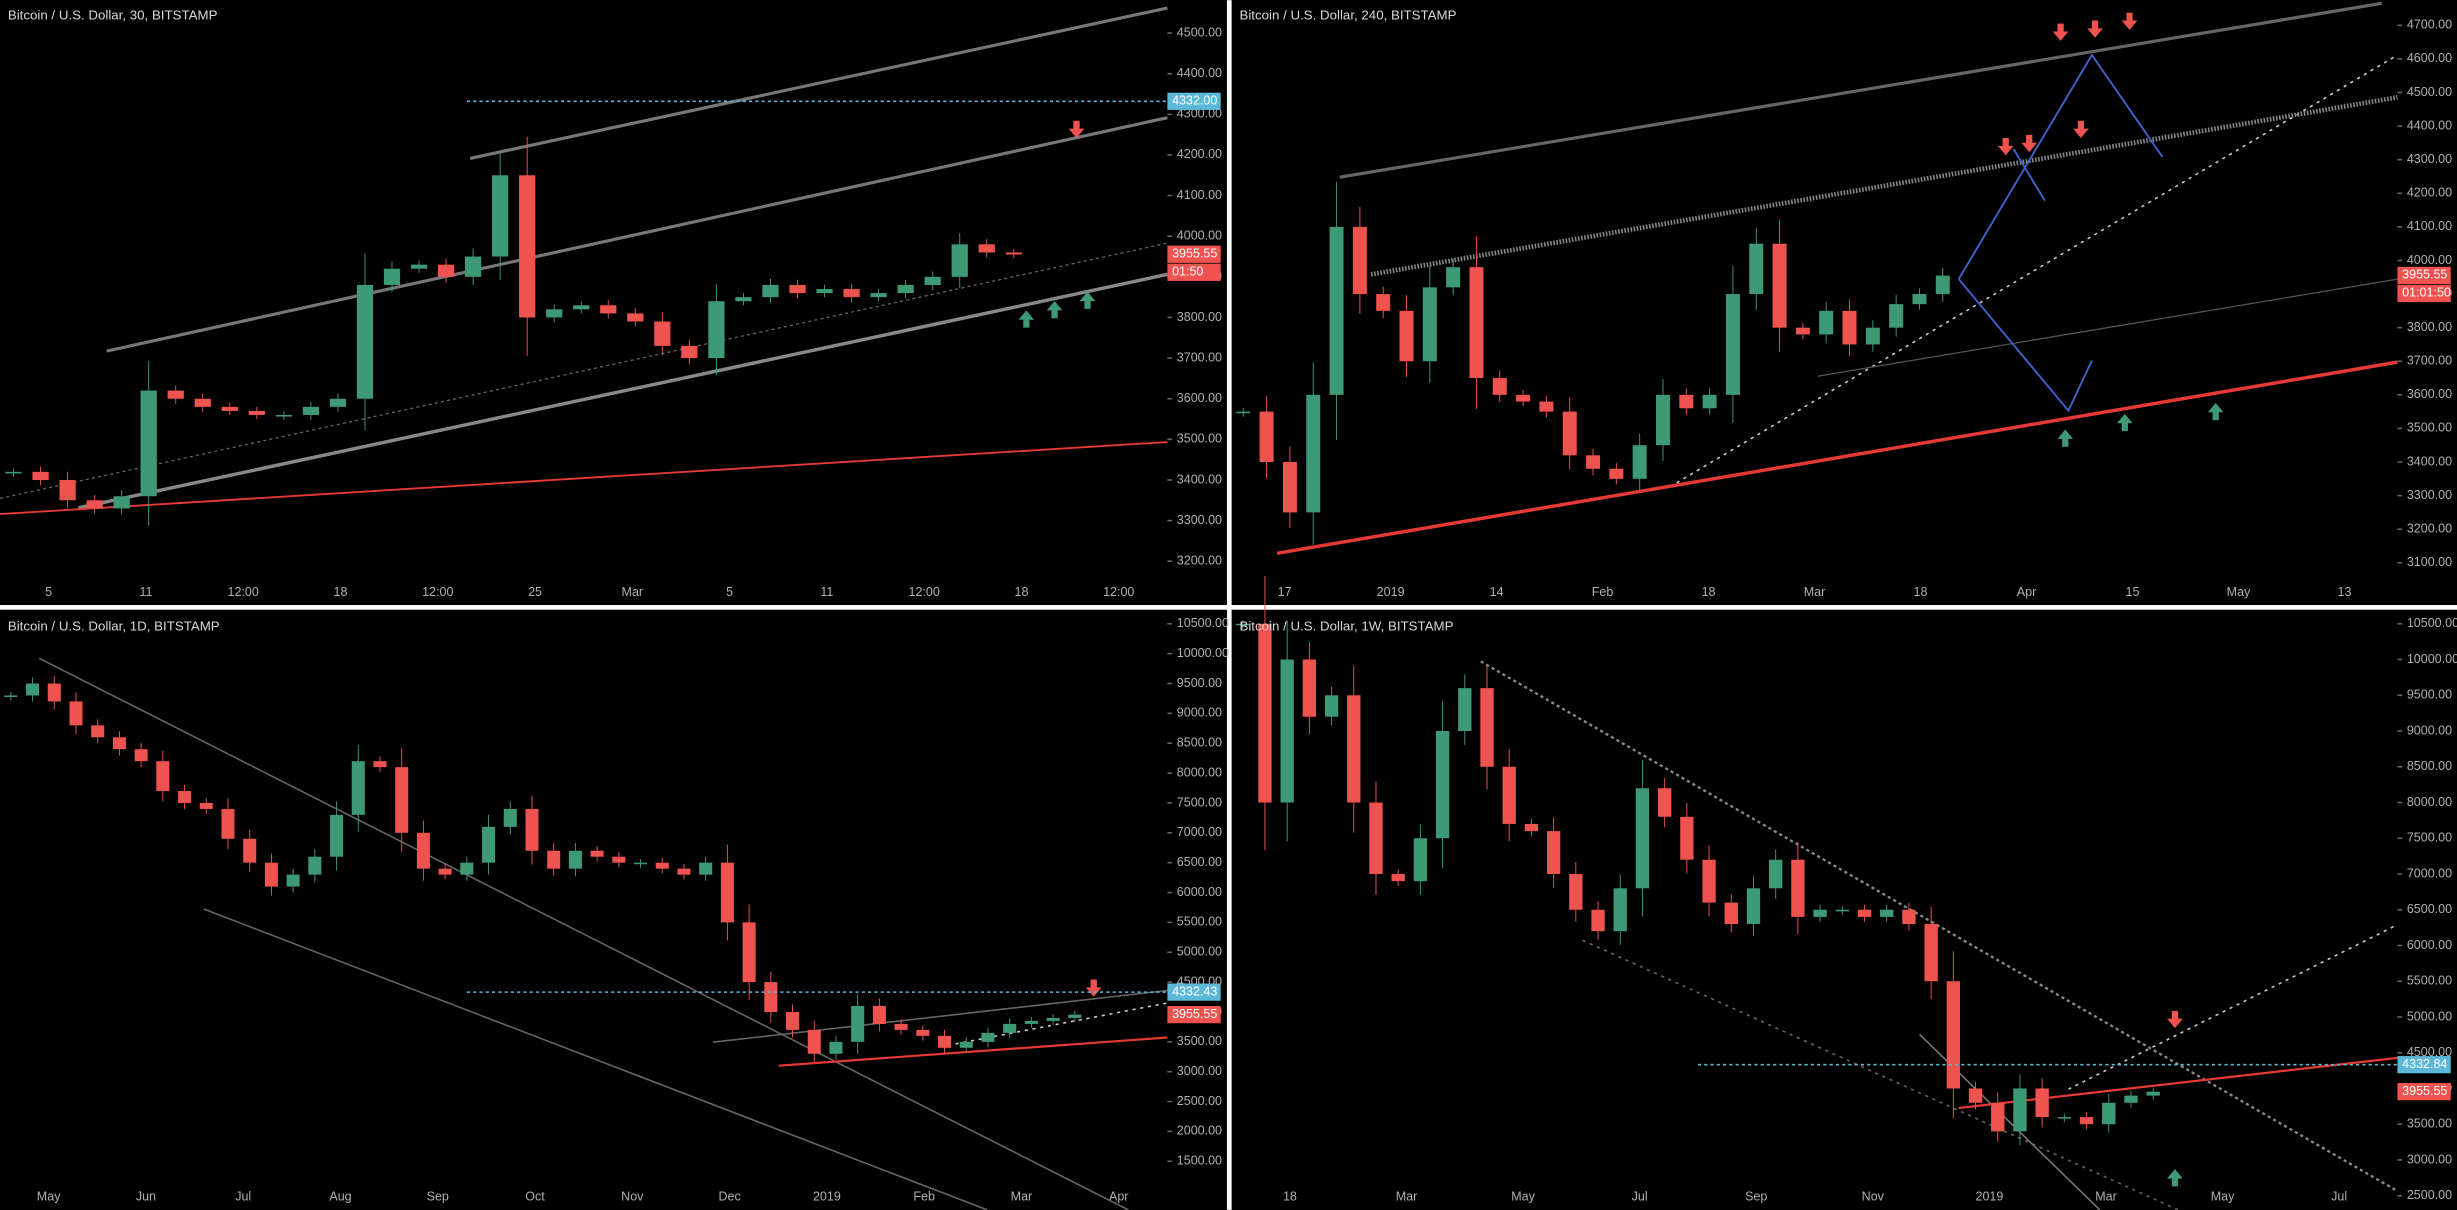  I want to click on y-tick-label: 9000.00, so click(1199, 713).